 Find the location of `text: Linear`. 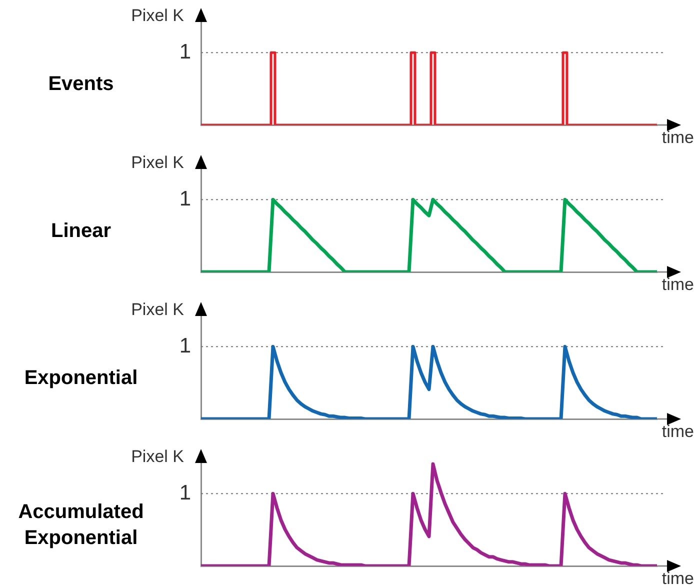

text: Linear is located at coordinates (81, 231).